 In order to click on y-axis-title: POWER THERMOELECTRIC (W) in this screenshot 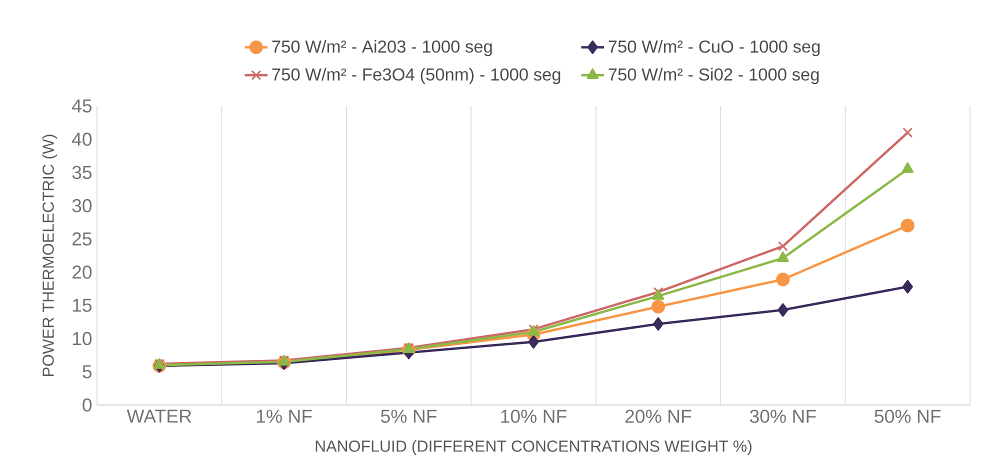, I will do `click(50, 255)`.